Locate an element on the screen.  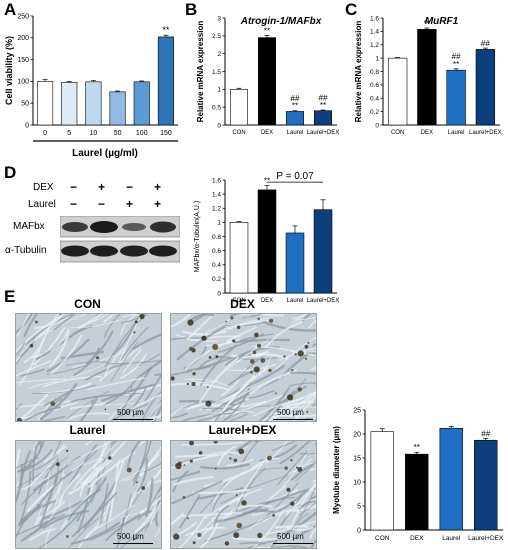
mafbx-blot-bg is located at coordinates (120, 227).